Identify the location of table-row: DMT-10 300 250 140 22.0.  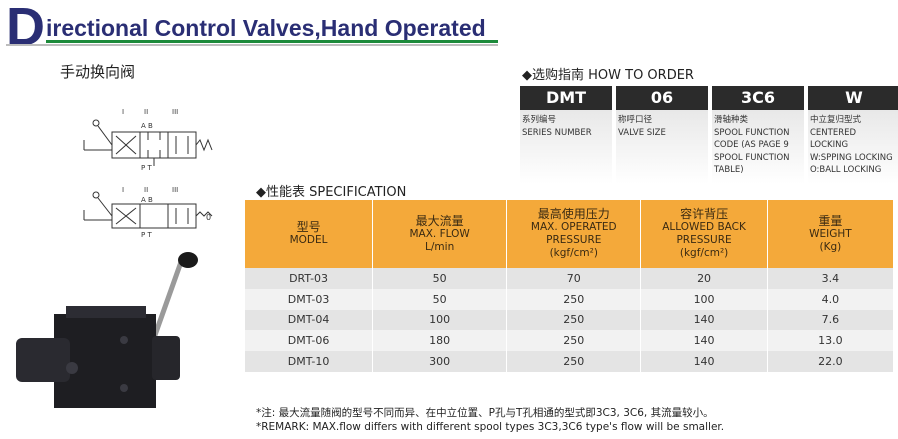
(569, 361).